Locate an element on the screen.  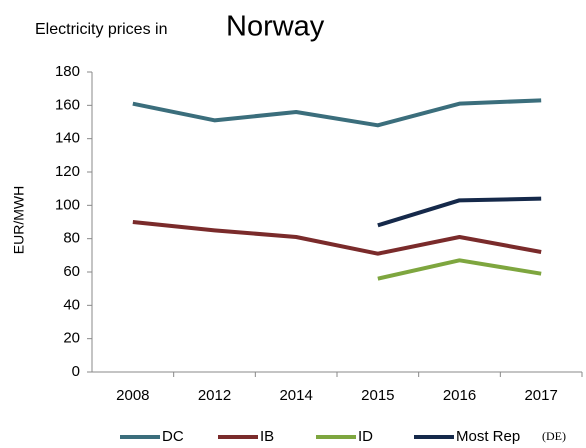
y-tick-label: 140 is located at coordinates (67, 138).